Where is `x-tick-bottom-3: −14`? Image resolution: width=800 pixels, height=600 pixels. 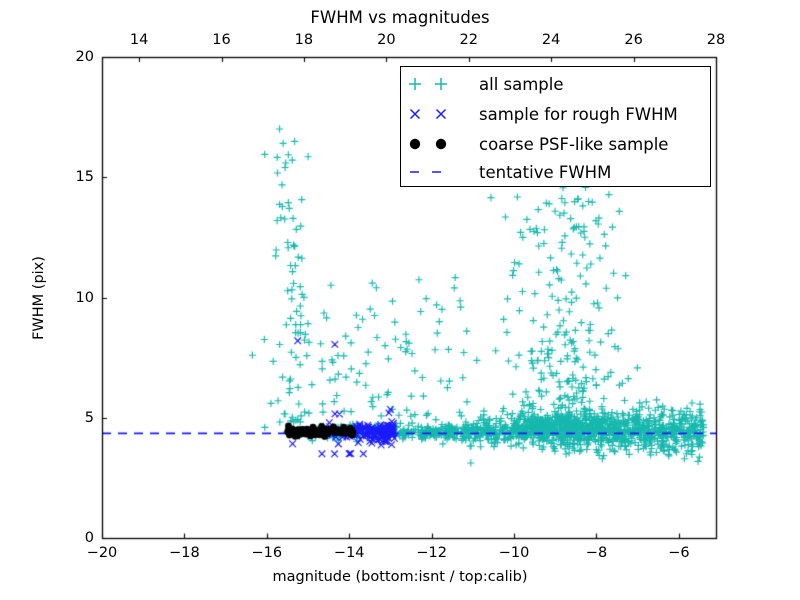 x-tick-bottom-3: −14 is located at coordinates (349, 553).